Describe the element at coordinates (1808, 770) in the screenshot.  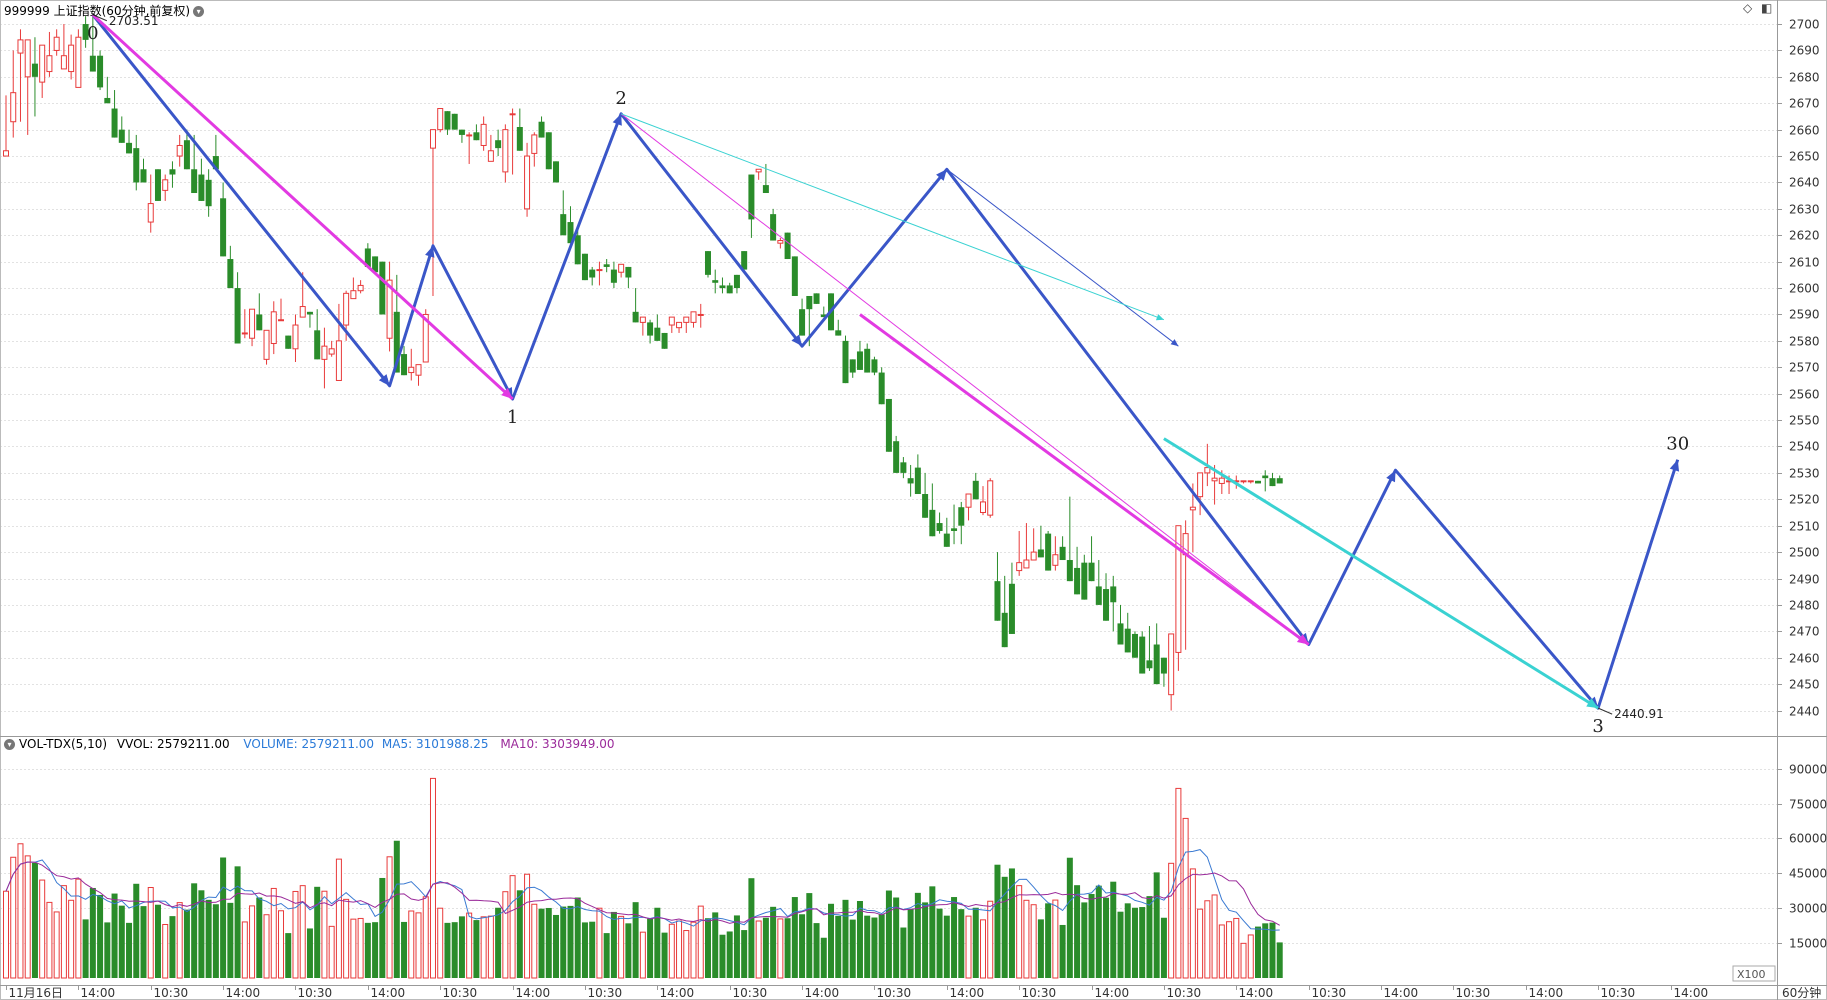
I see `volume-tick-label: 90000` at that location.